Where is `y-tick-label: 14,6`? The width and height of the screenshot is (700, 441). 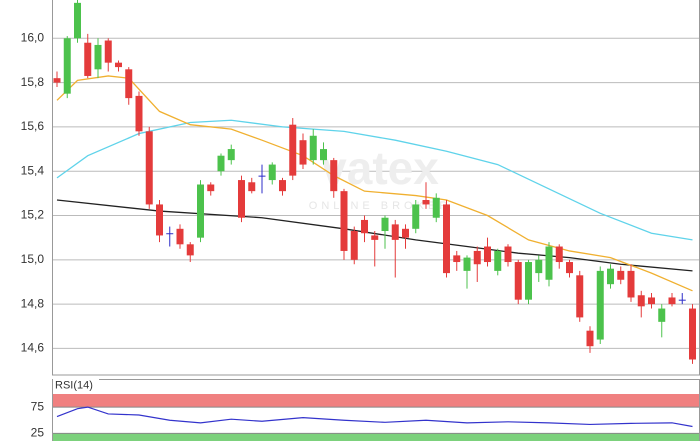
y-tick-label: 14,6 is located at coordinates (33, 348).